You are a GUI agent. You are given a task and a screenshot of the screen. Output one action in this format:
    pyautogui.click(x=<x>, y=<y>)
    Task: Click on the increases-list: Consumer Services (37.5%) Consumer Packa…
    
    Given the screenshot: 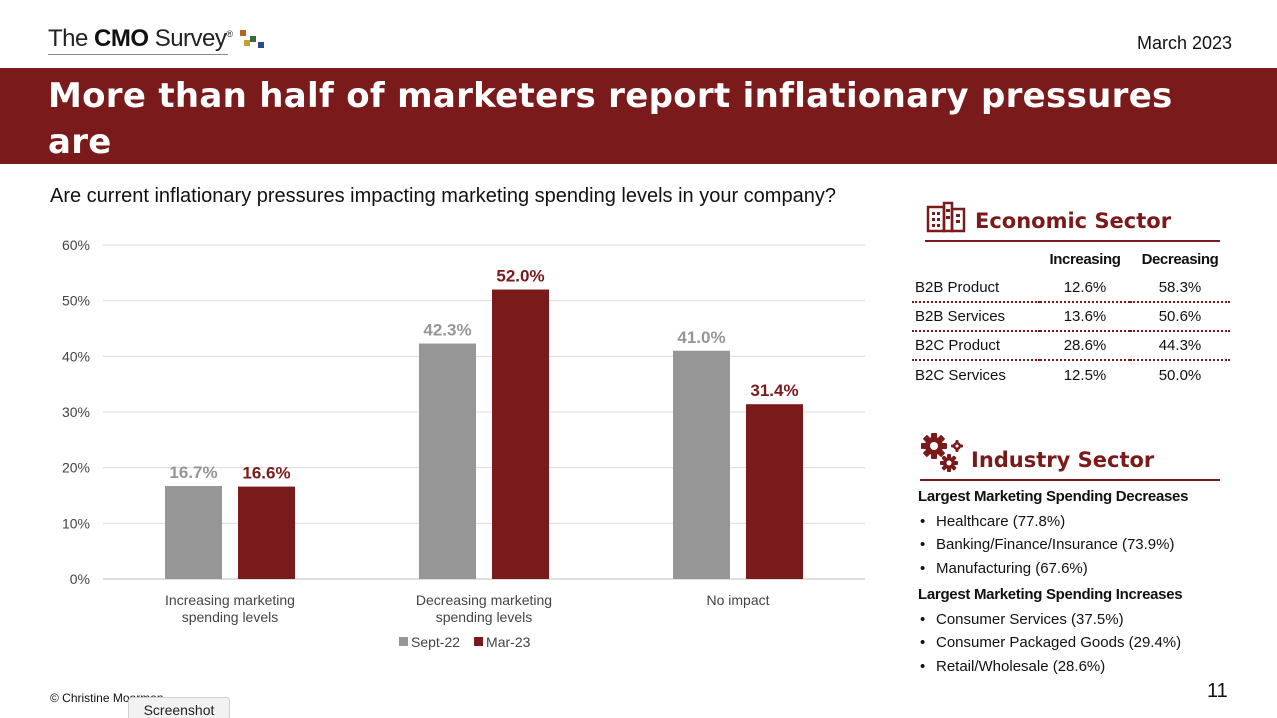 What is the action you would take?
    pyautogui.click(x=1049, y=643)
    